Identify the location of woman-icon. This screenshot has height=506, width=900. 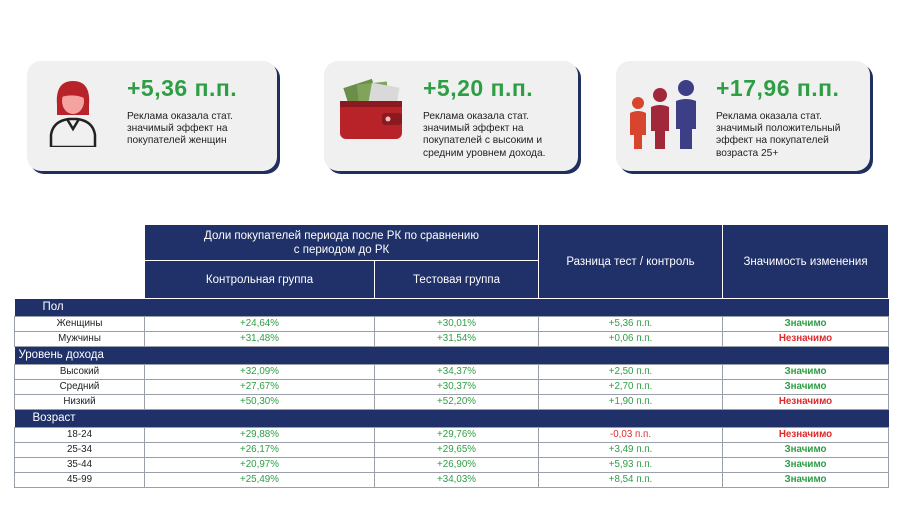
(73, 114).